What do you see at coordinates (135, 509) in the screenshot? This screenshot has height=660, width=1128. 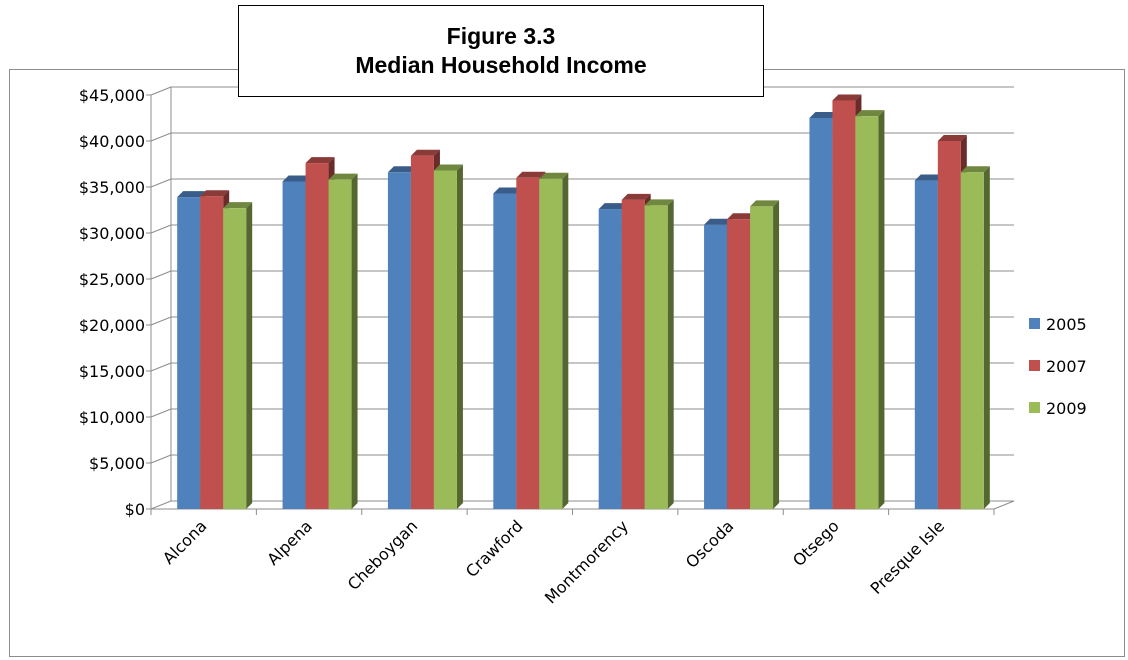 I see `y-tick-label: $0` at bounding box center [135, 509].